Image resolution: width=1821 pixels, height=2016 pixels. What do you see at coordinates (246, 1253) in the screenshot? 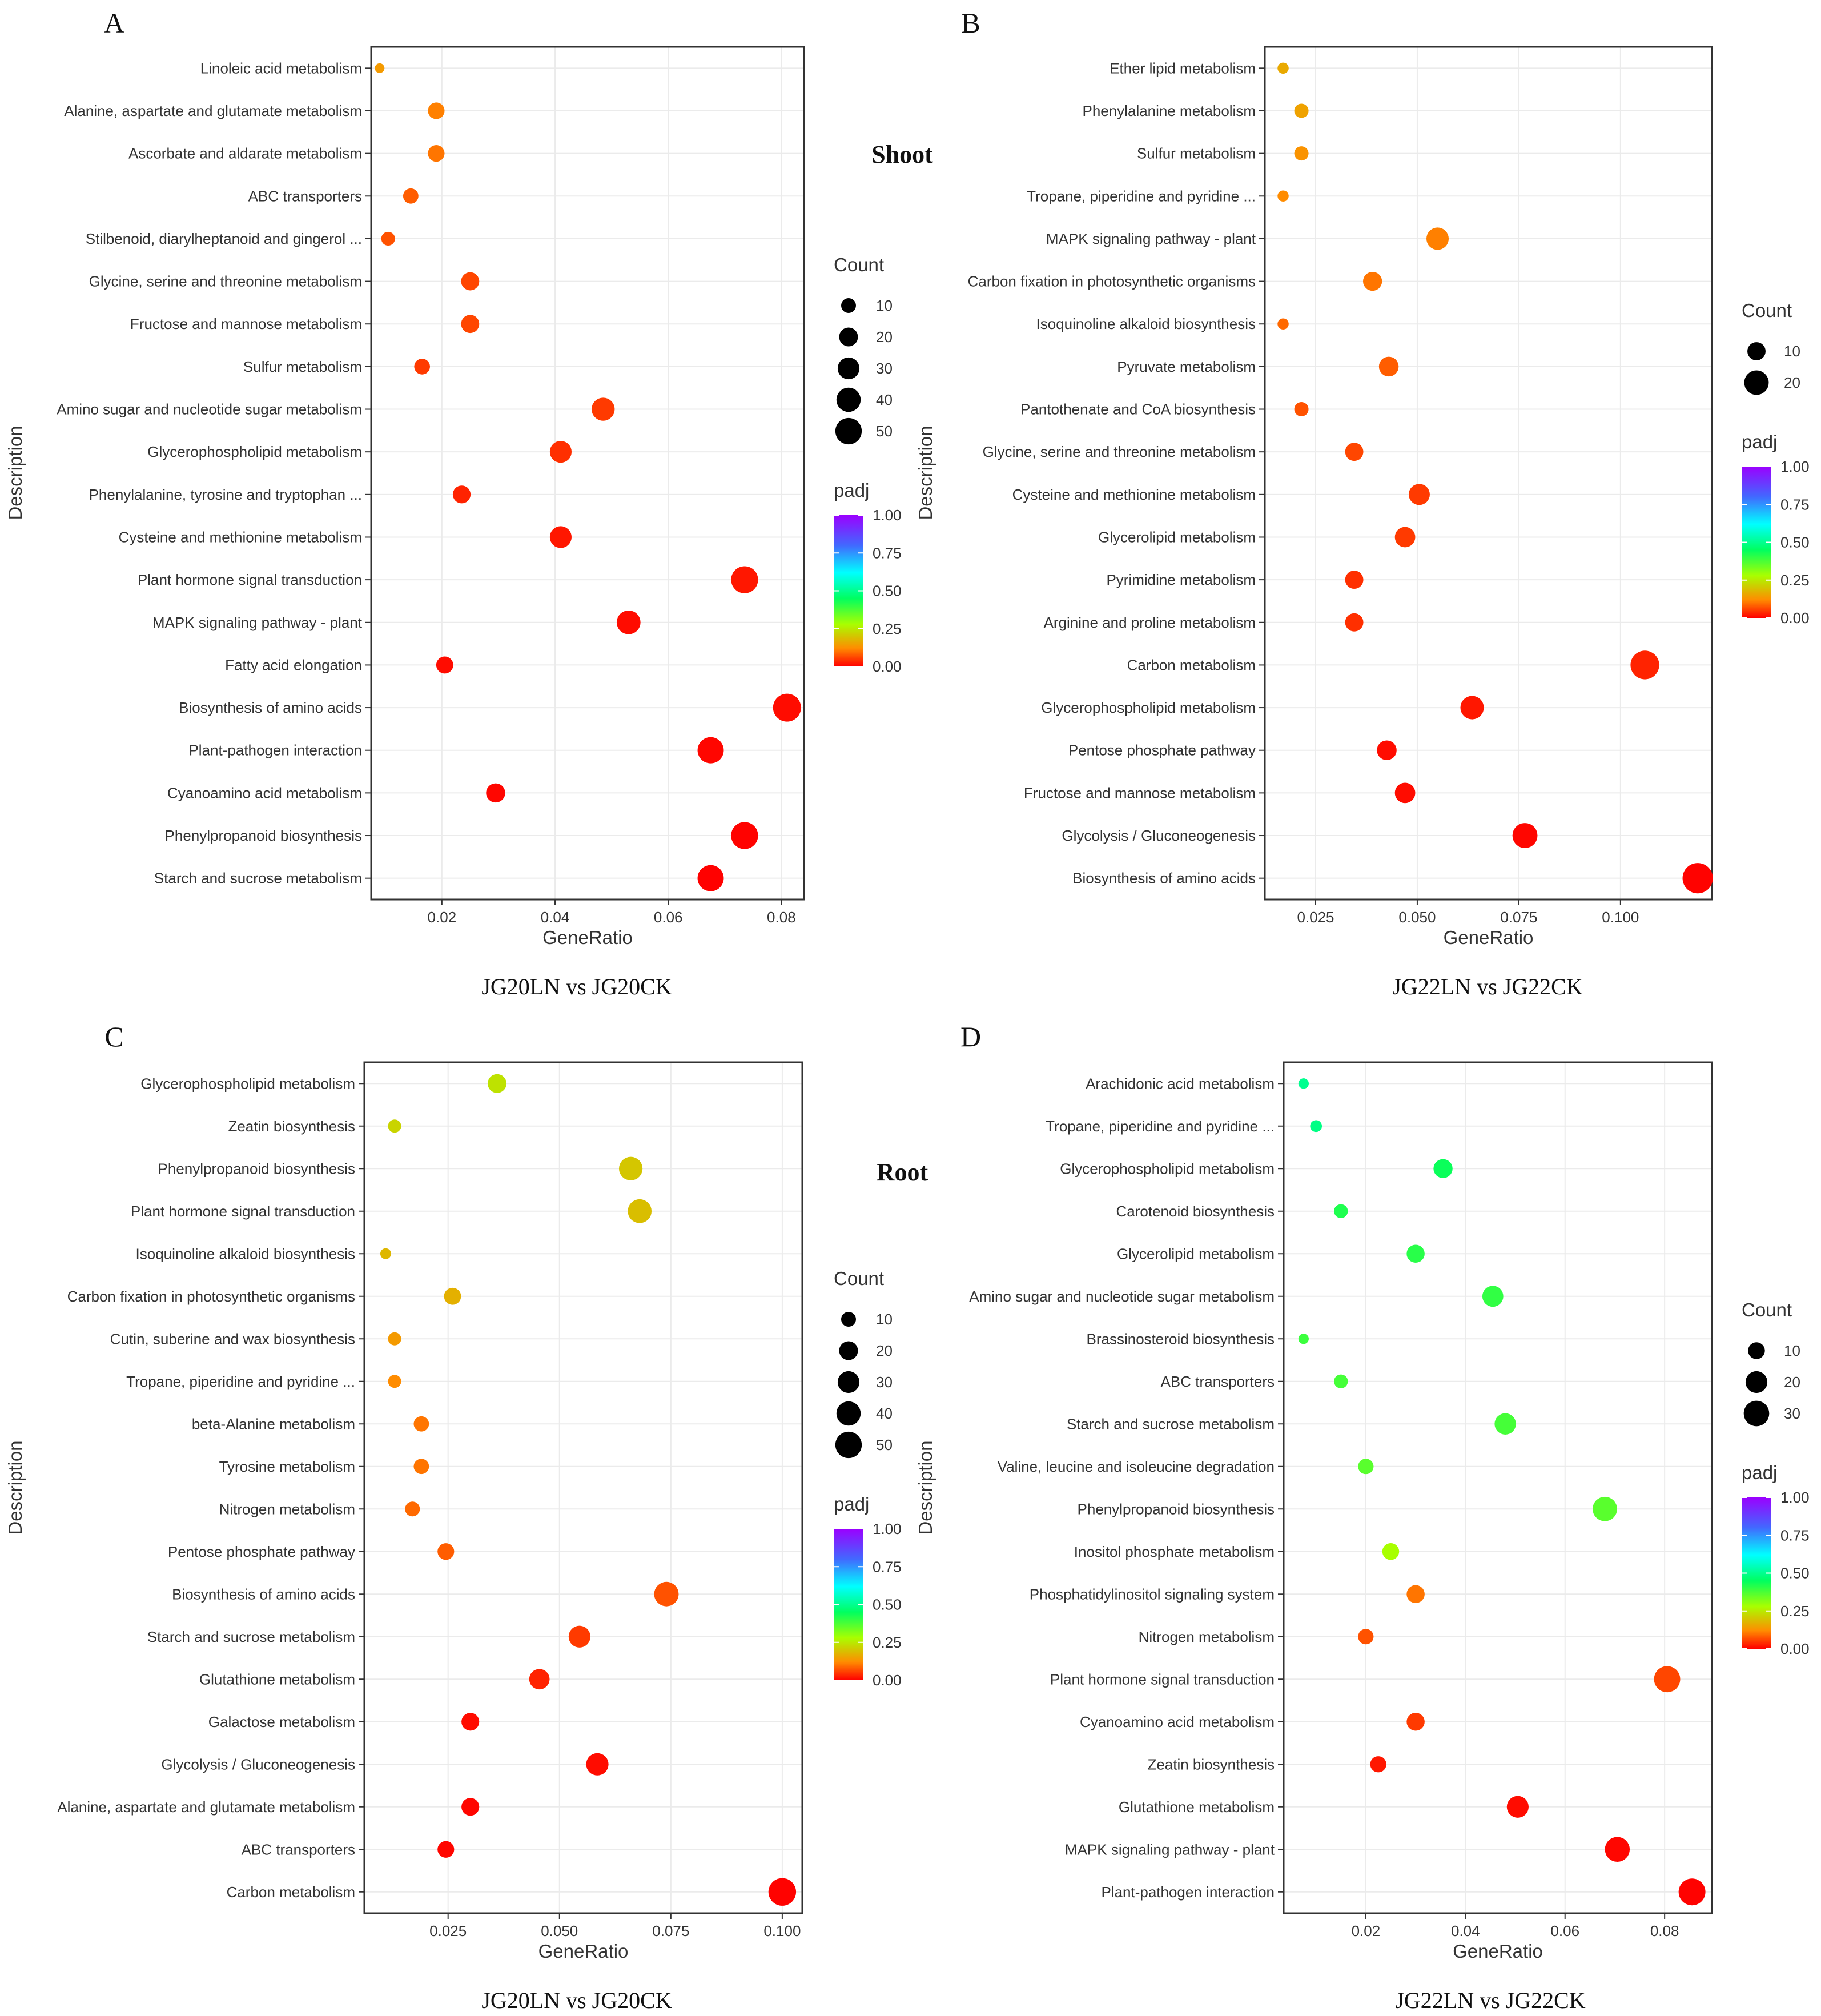
I see `y-tick-label: Isoquinoline alkaloid biosynthesis` at bounding box center [246, 1253].